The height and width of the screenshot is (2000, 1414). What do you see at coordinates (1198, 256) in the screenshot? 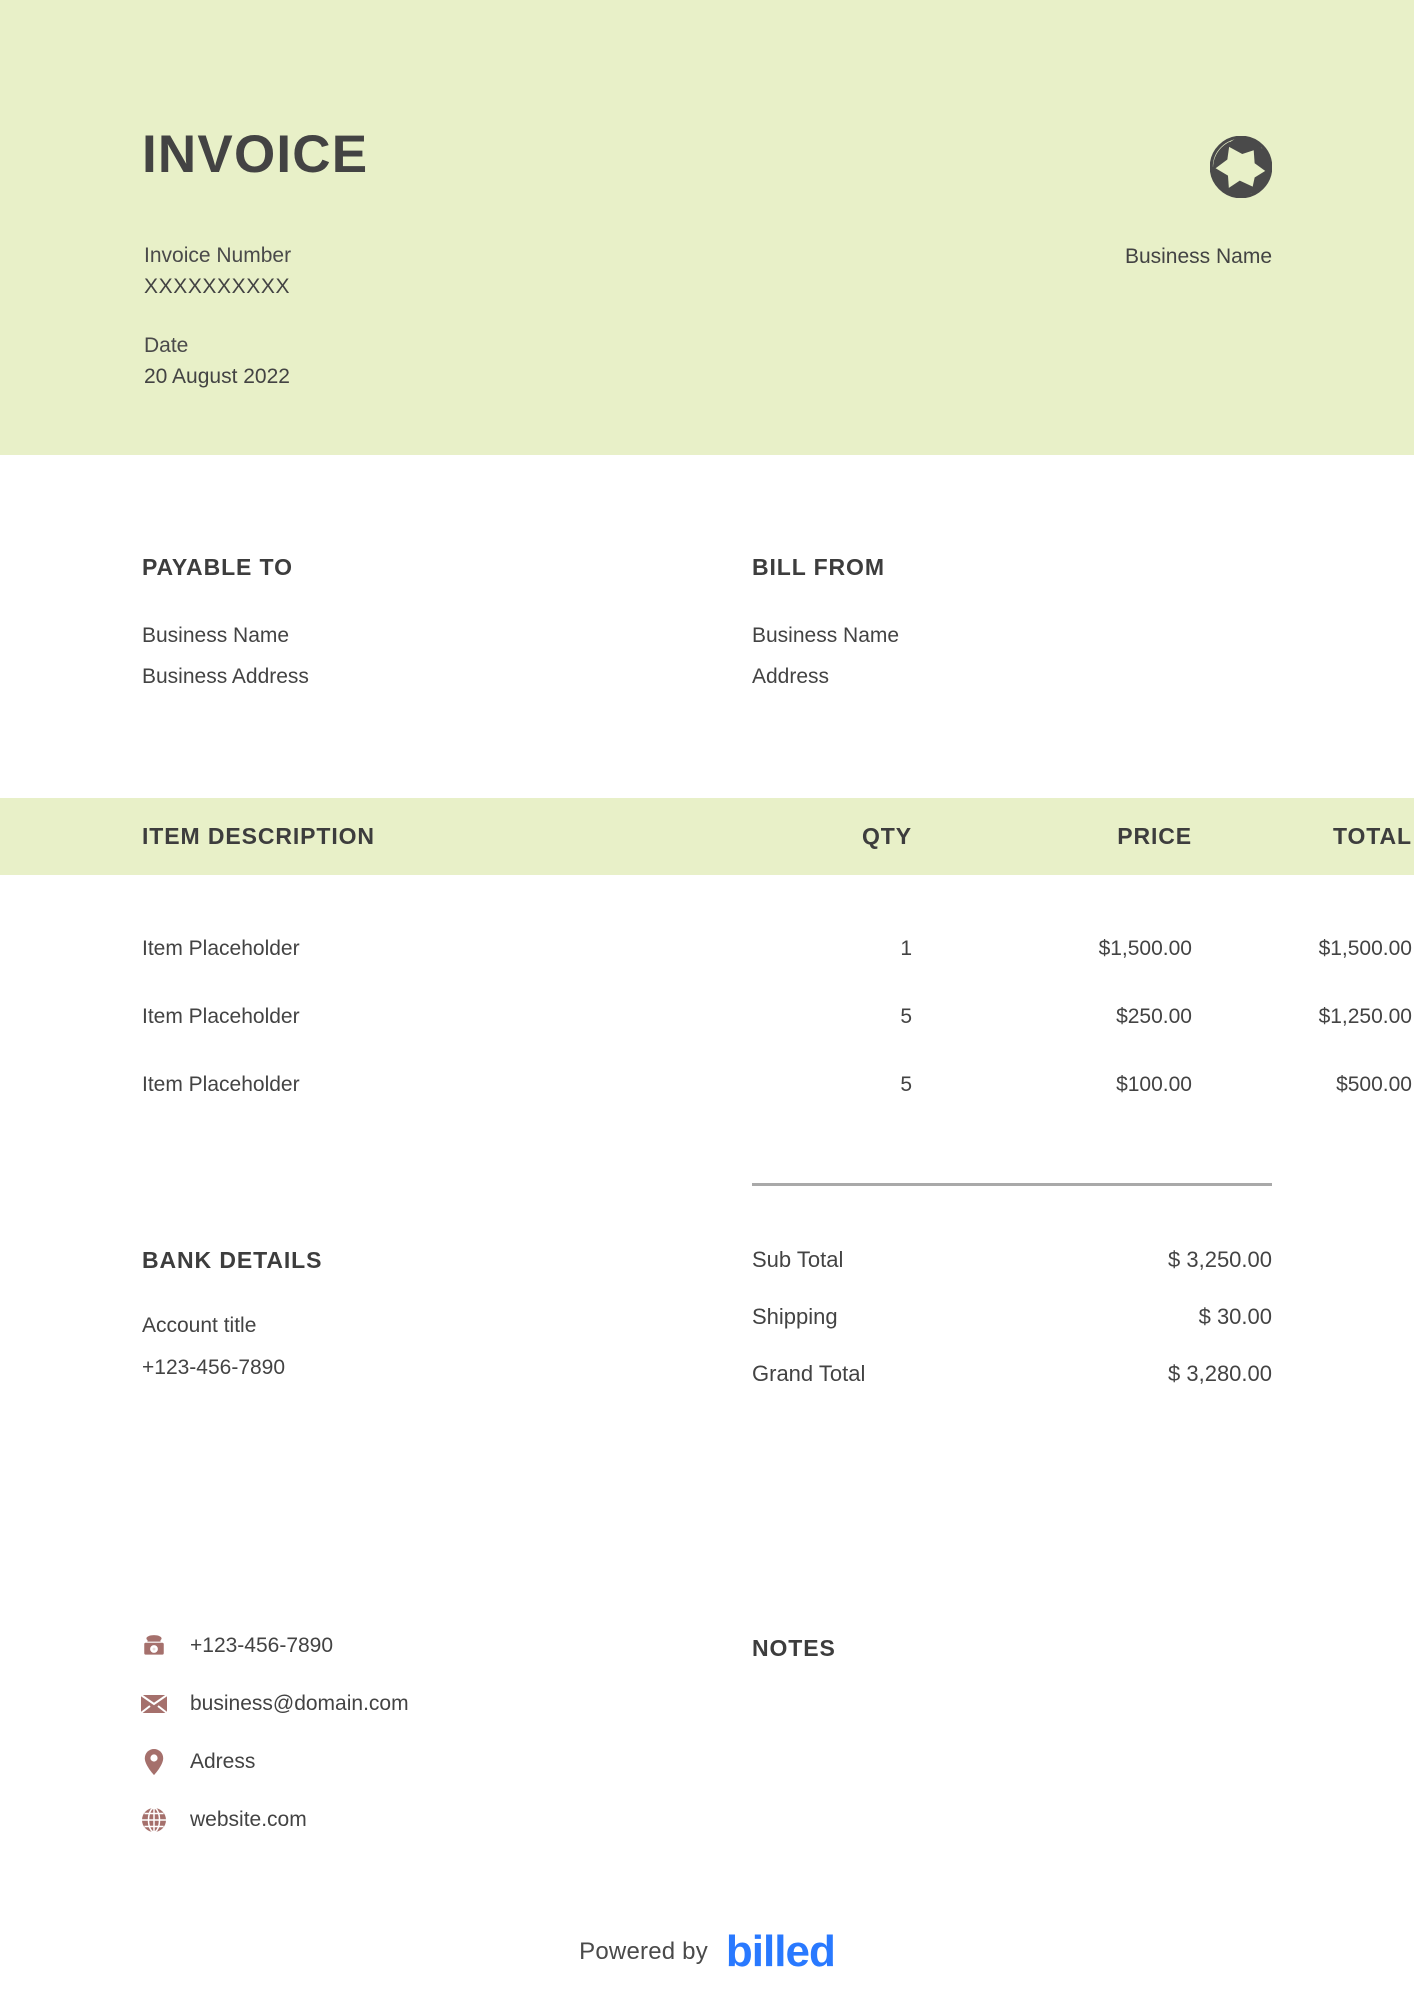
I see `brand-name: Business Name` at bounding box center [1198, 256].